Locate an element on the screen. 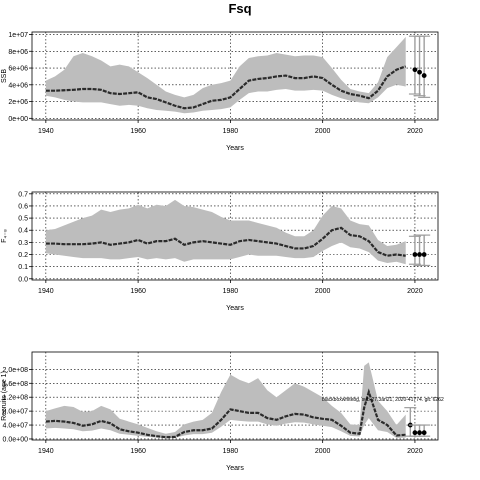 The height and width of the screenshot is (480, 480). y-tick-label: 0.7 is located at coordinates (23, 194).